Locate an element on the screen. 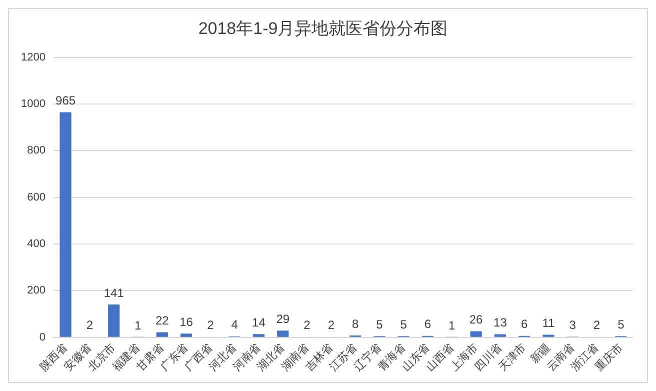 This screenshot has width=656, height=391. data-label: 14 is located at coordinates (259, 322).